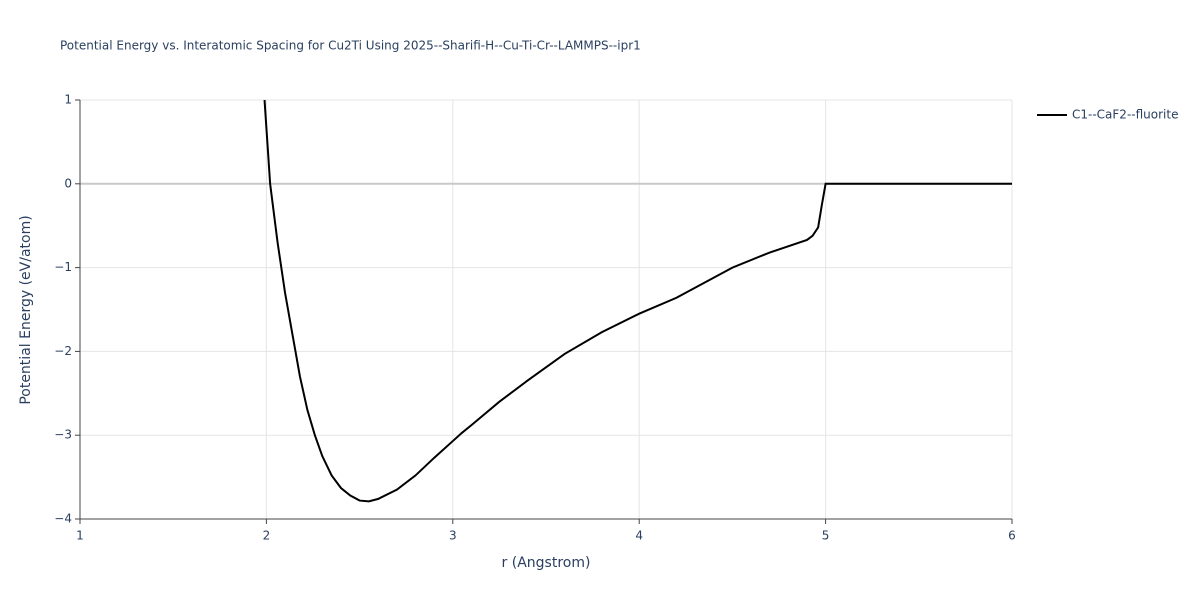  I want to click on y-tick-label: 0, so click(68, 183).